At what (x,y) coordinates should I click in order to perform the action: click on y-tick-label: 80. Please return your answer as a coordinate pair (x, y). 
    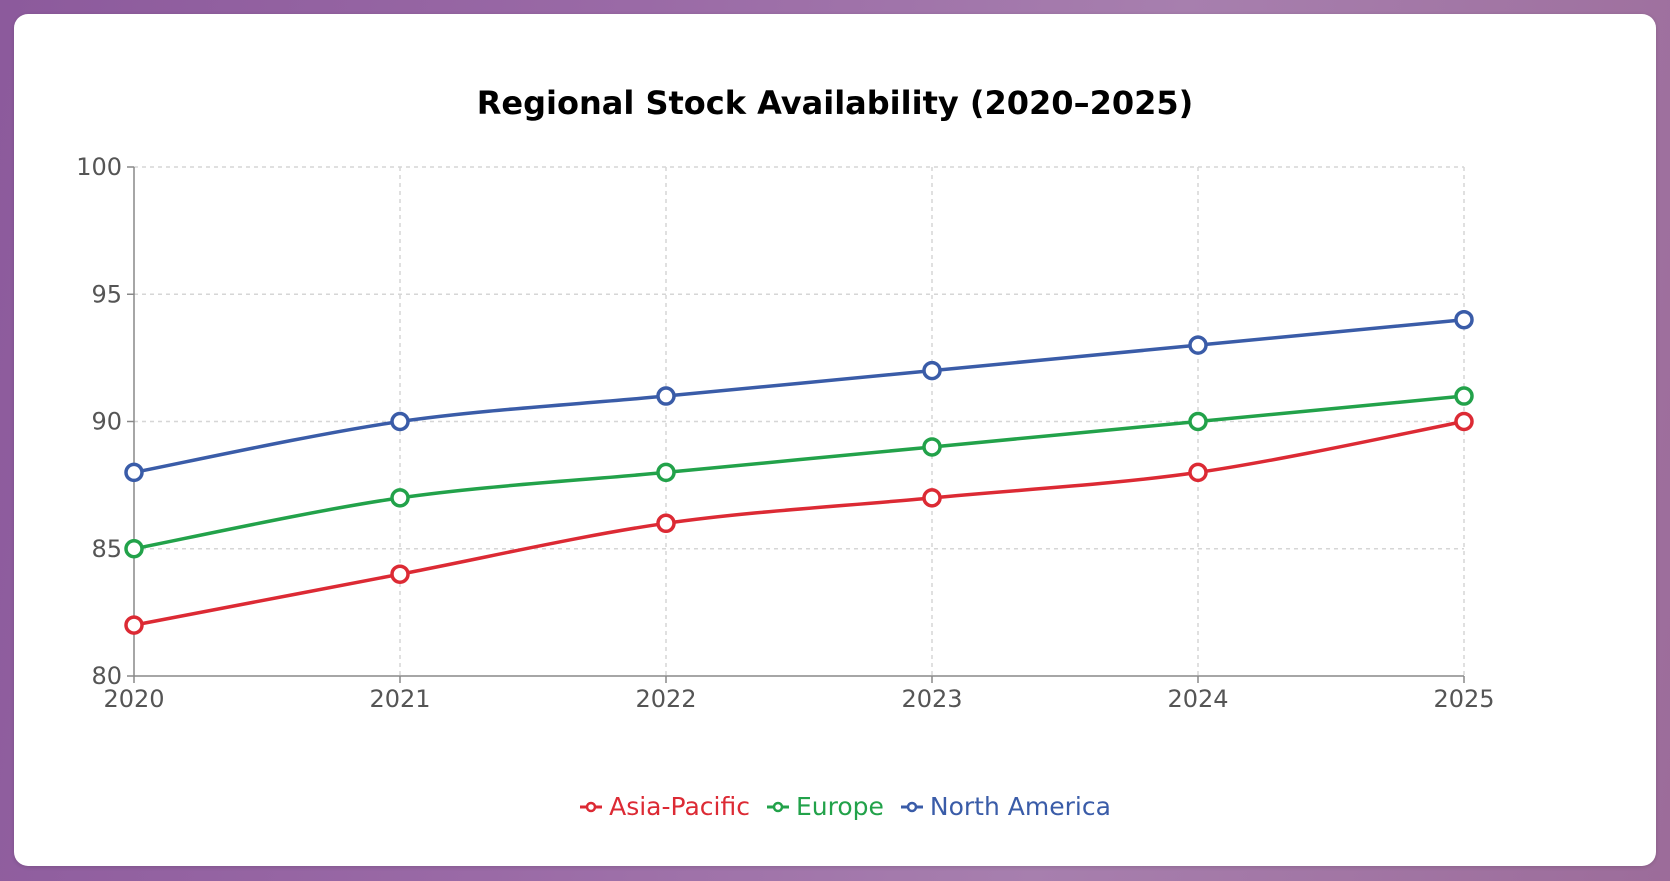
    Looking at the image, I should click on (106, 676).